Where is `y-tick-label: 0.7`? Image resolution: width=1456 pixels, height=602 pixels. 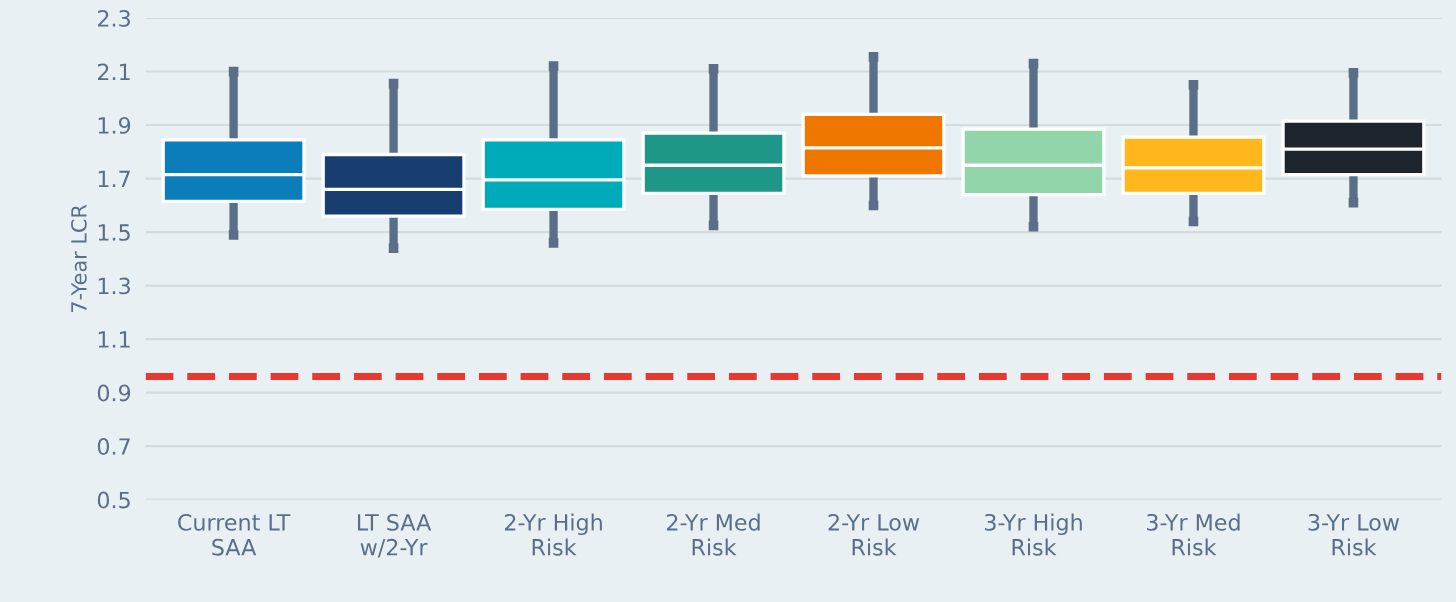 y-tick-label: 0.7 is located at coordinates (113, 446).